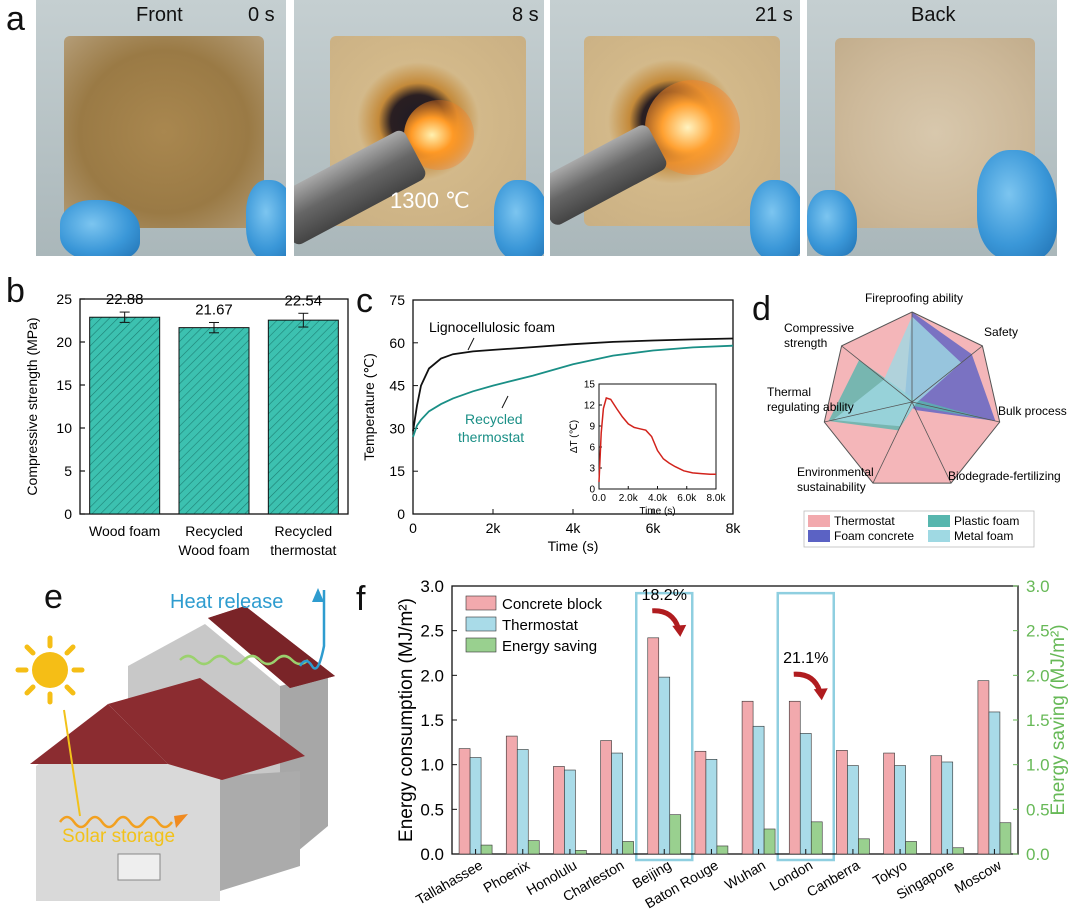 This screenshot has width=1080, height=917. Describe the element at coordinates (419, 128) in the screenshot. I see `photo-8s: 8 s 1300 ℃` at that location.